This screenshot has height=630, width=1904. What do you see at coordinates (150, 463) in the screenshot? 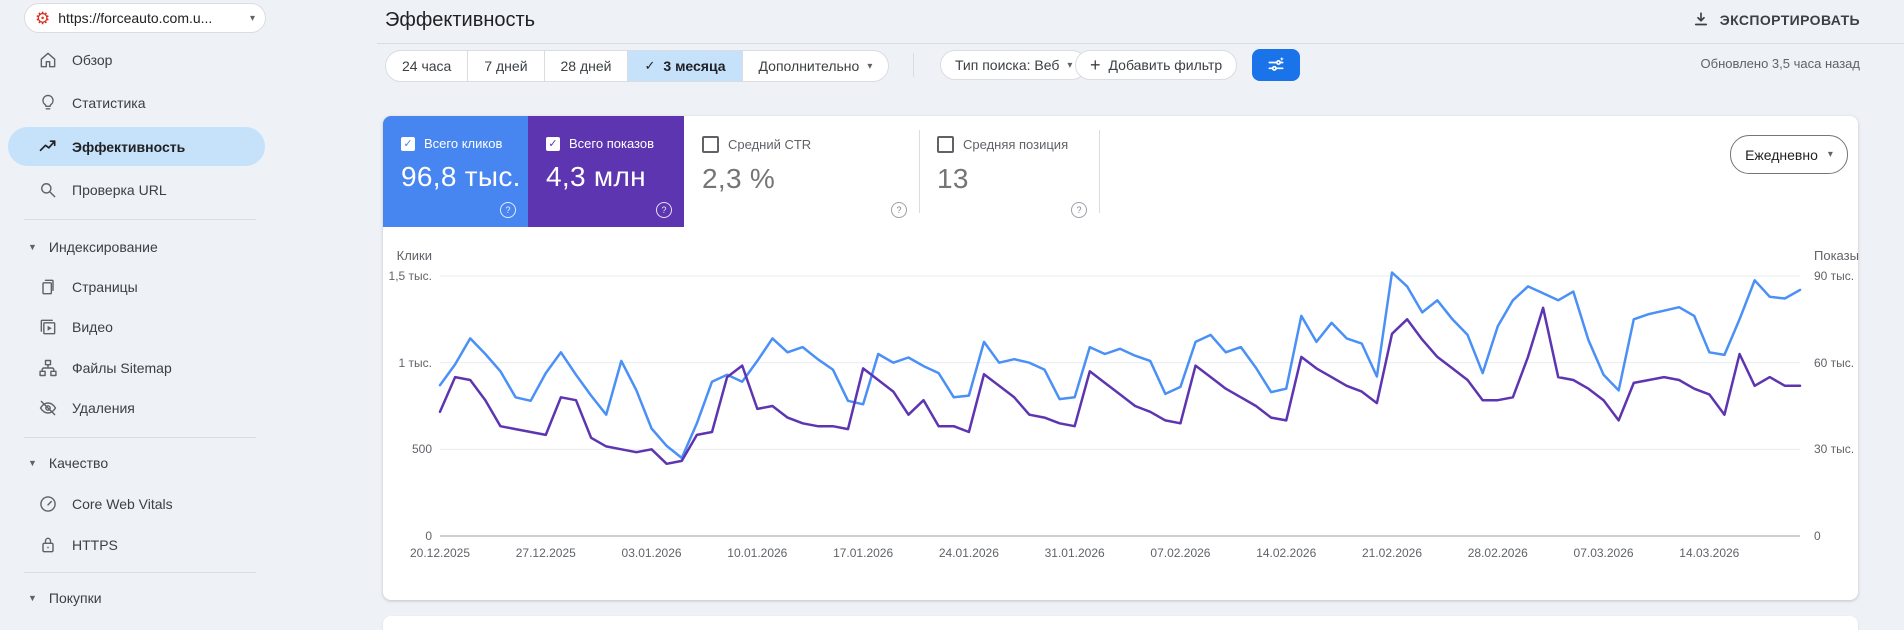
I see `sidebar-section-quality: ▼ Качество` at bounding box center [150, 463].